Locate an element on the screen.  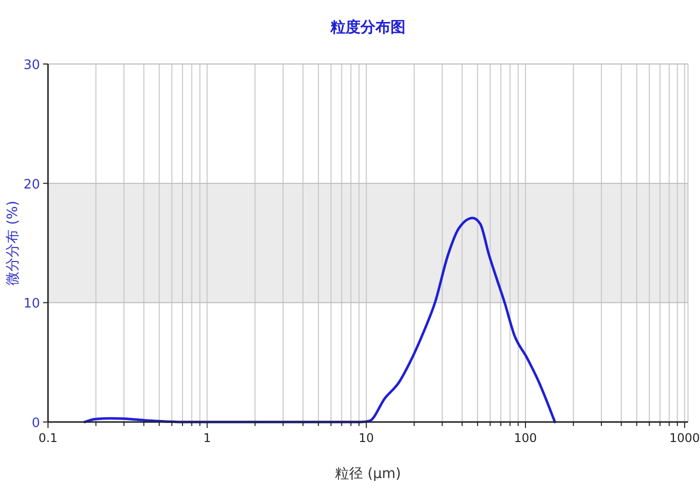
x-tick-label: 0.1 is located at coordinates (48, 438).